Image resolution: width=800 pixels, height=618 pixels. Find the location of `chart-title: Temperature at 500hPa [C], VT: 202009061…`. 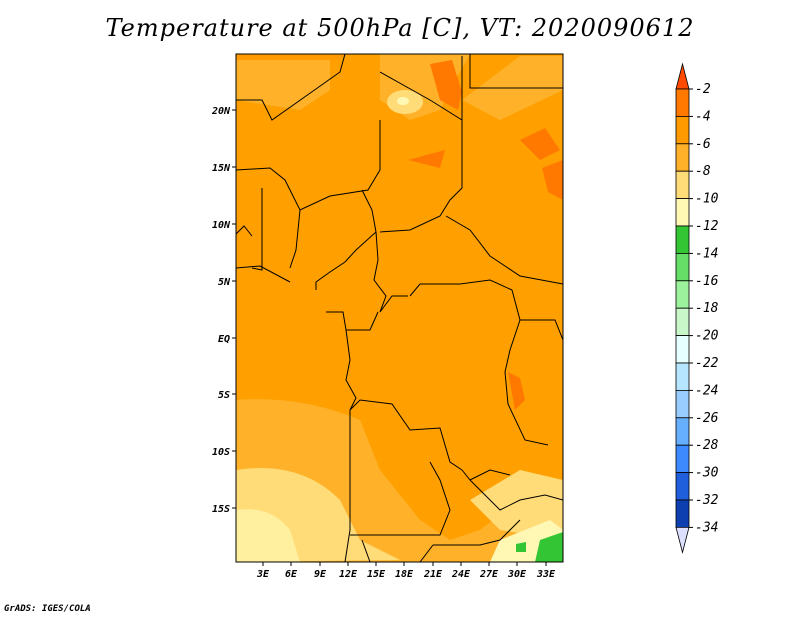

chart-title: Temperature at 500hPa [C], VT: 202009061… is located at coordinates (400, 28).